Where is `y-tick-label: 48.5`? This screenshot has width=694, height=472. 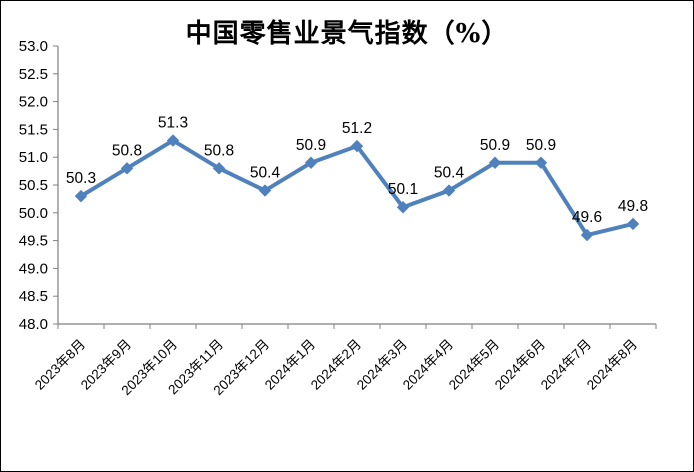 y-tick-label: 48.5 is located at coordinates (33, 296).